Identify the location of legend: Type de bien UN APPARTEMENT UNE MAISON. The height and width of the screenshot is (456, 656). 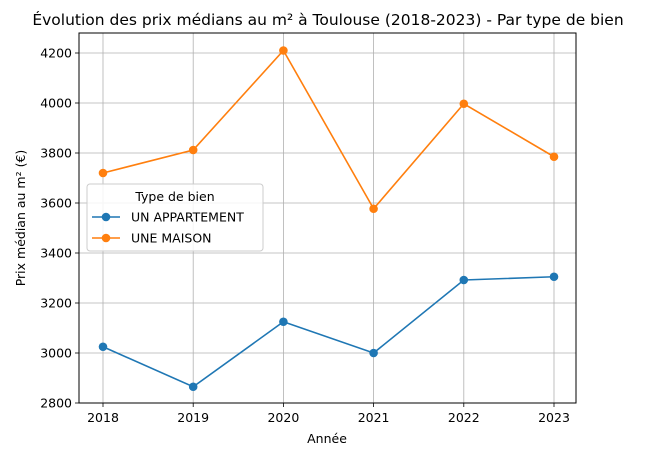
(175, 217).